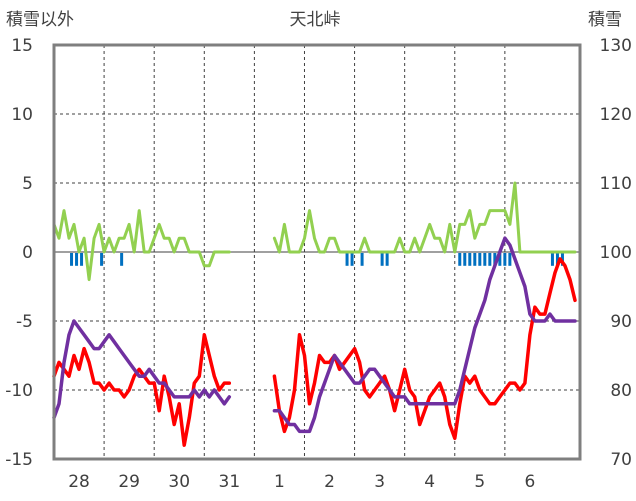 This screenshot has height=501, width=636. What do you see at coordinates (79, 482) in the screenshot?
I see `day-label: 28` at bounding box center [79, 482].